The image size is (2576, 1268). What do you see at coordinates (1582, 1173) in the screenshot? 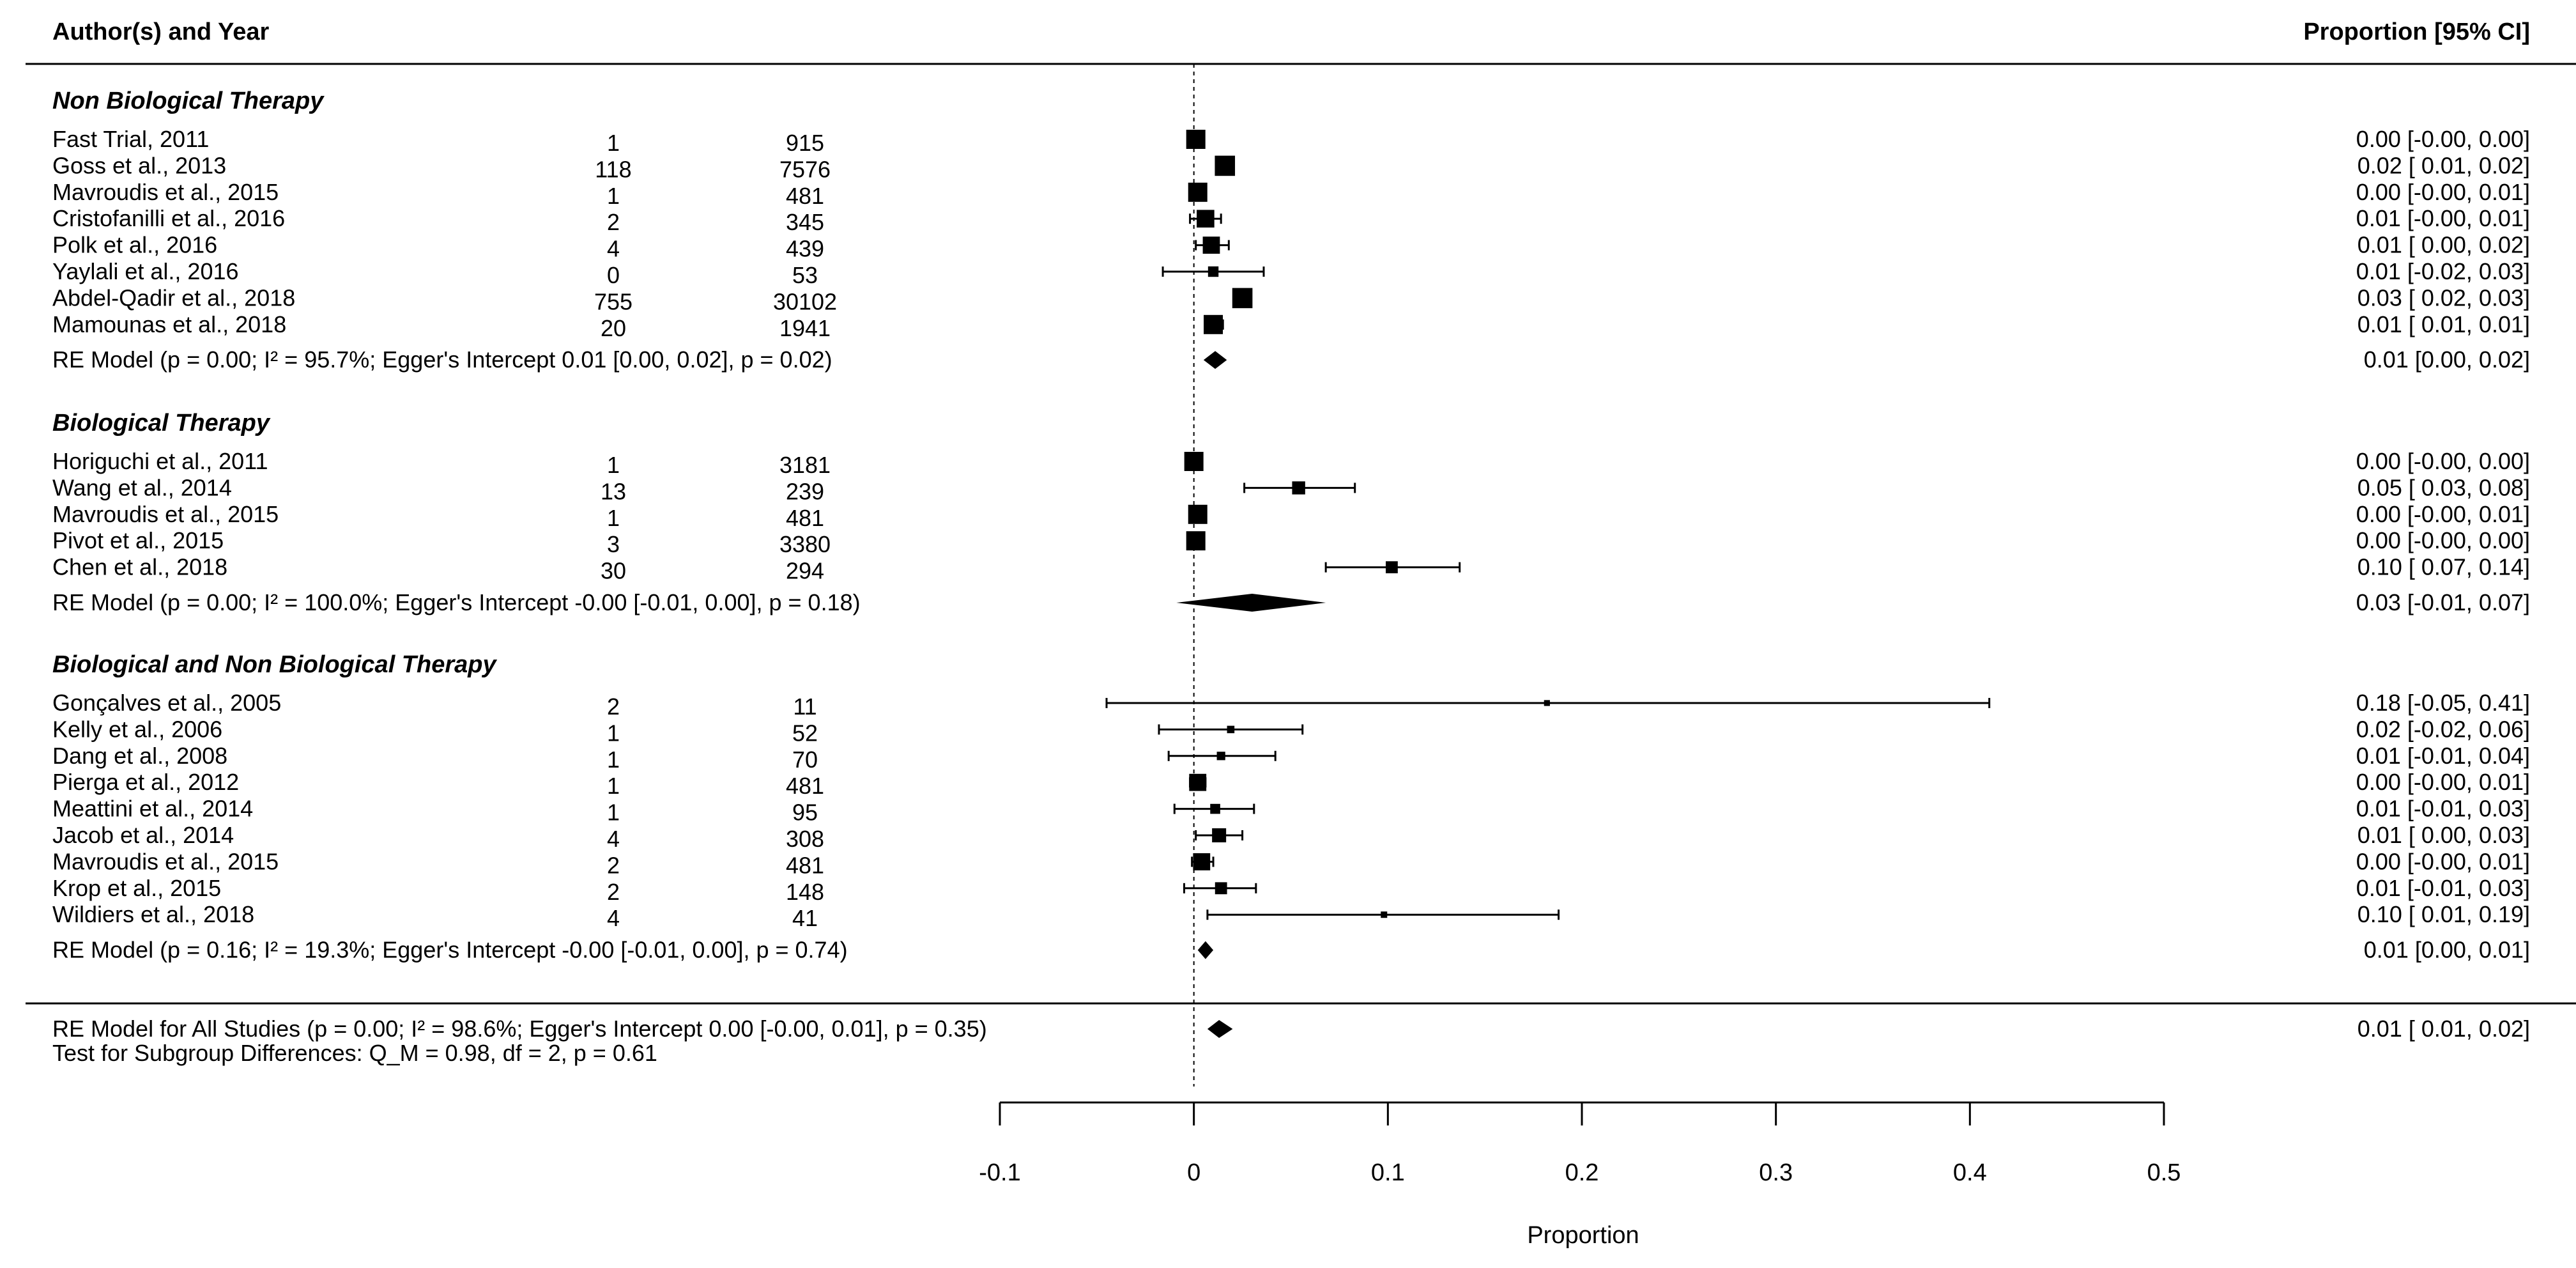
I see `x-tick-label: 0.2` at bounding box center [1582, 1173].